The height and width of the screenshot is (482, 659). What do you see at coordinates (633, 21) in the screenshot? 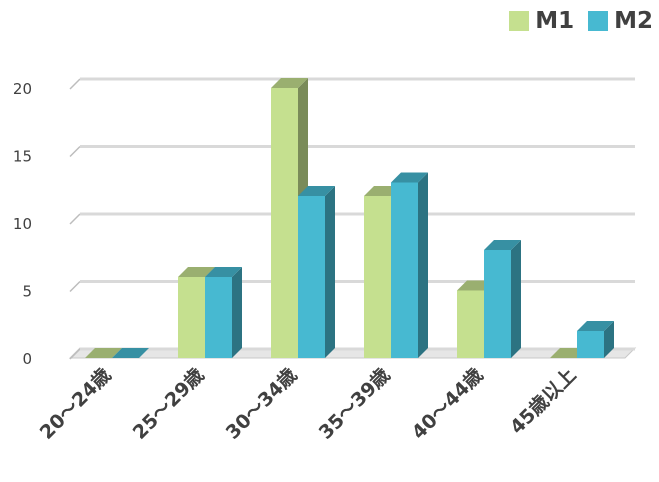
I see `legend-label-m2: M2` at bounding box center [633, 21].